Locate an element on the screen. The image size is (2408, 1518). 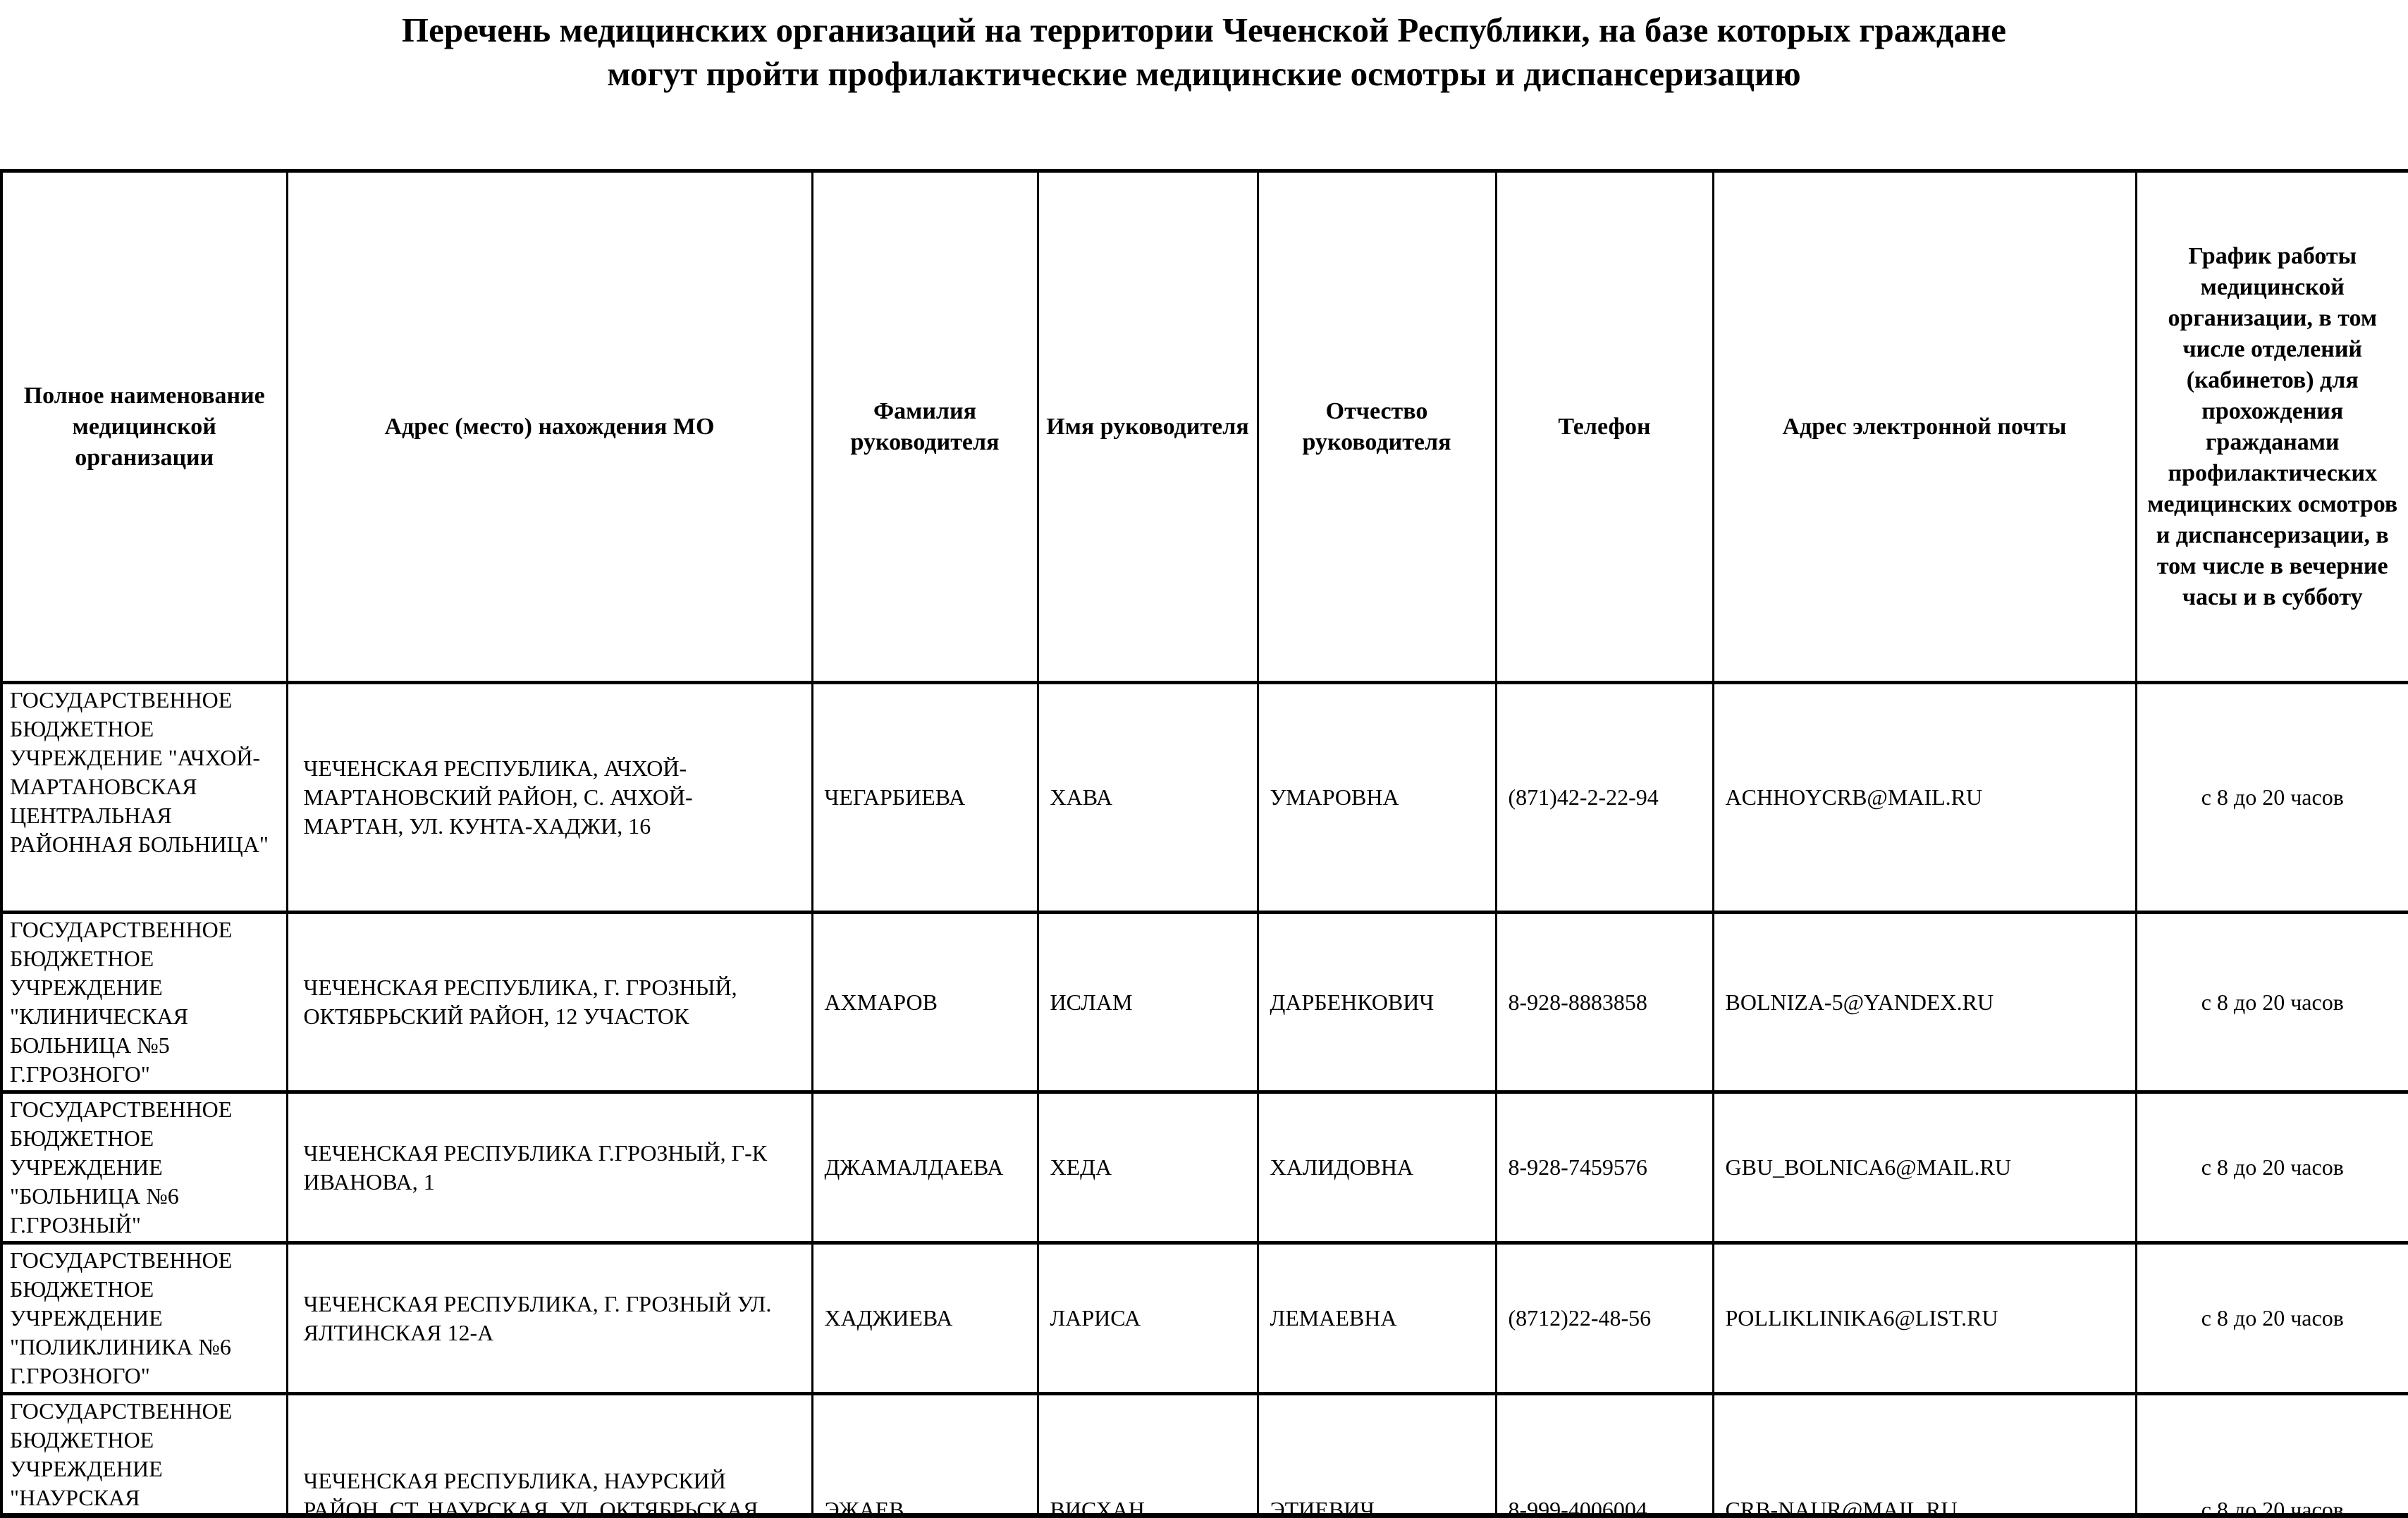
last-name-cell: ЧЕГАРБИЕВА is located at coordinates (925, 797).